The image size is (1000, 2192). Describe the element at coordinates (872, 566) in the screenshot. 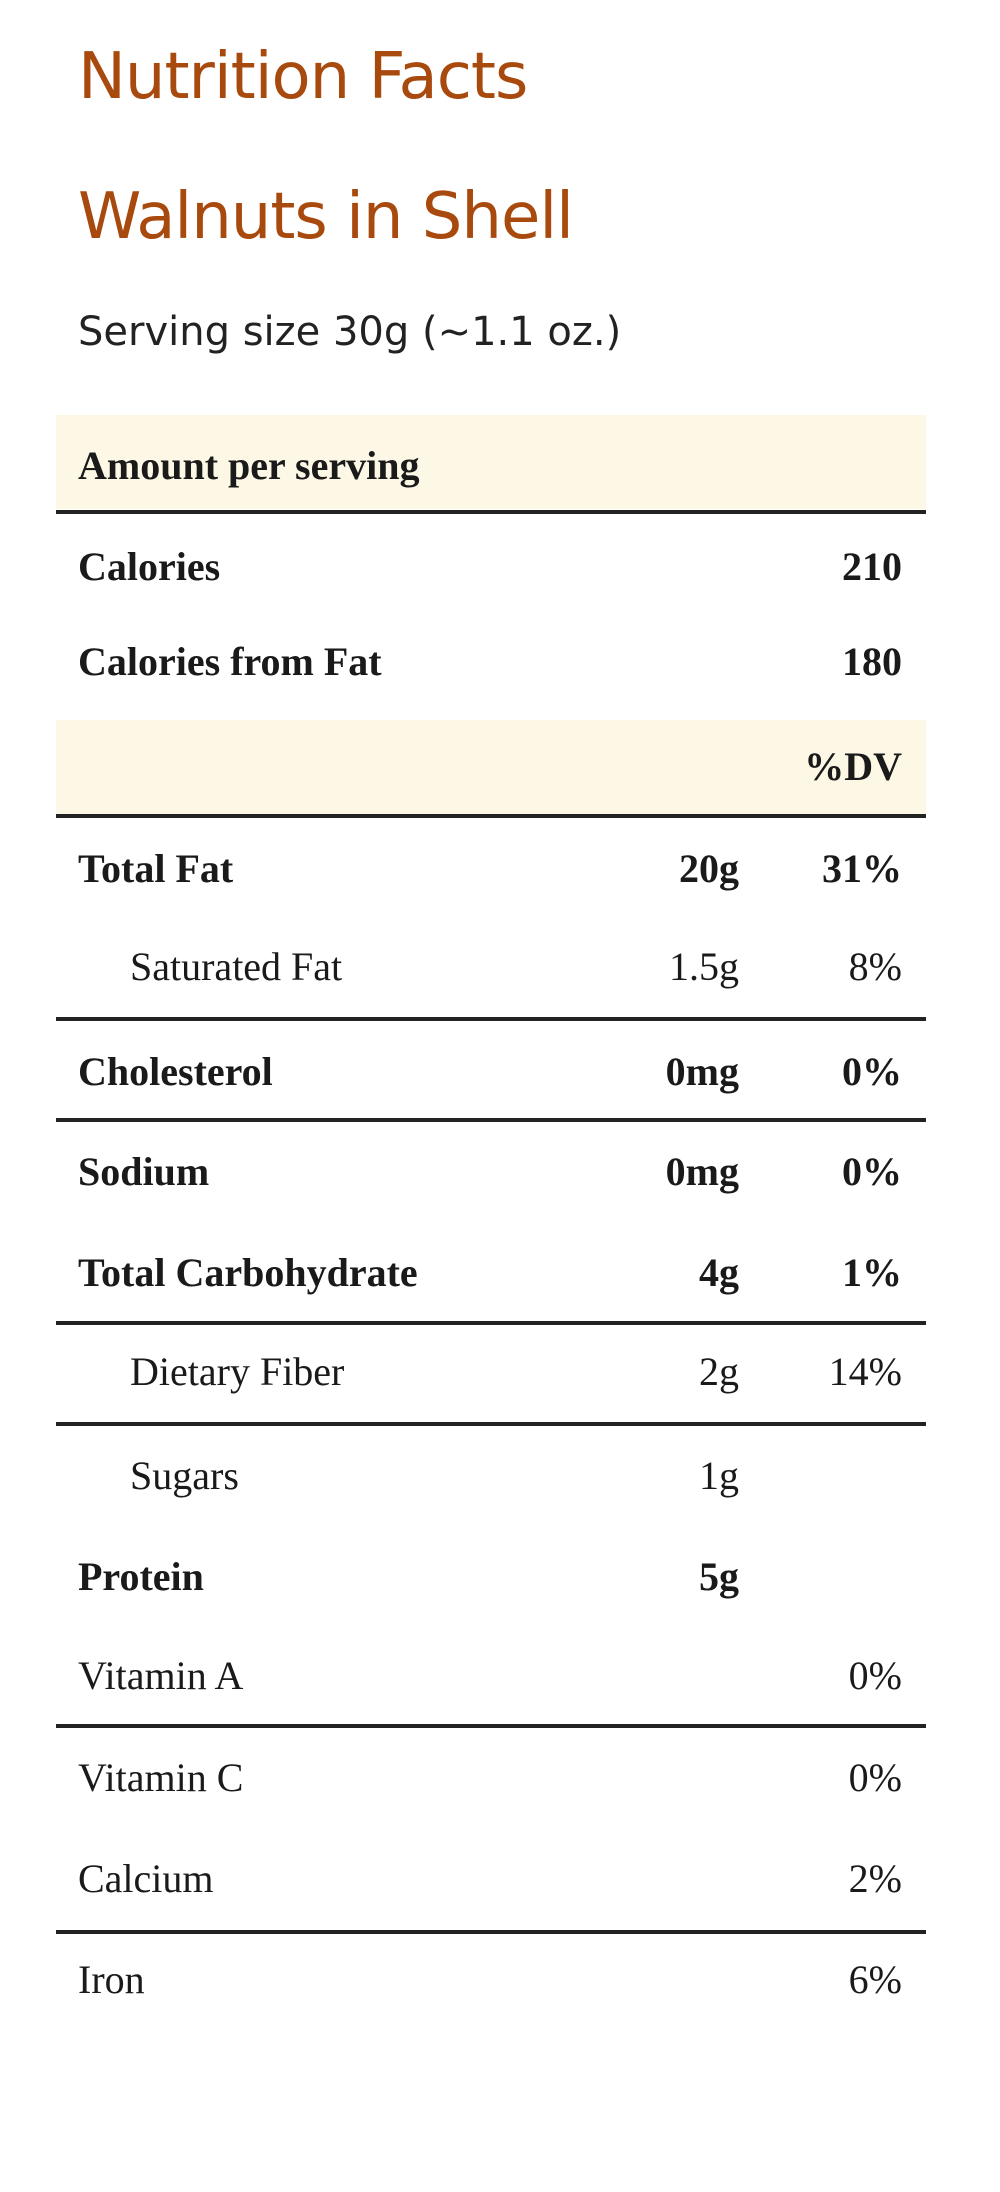

I see `calories-value: 210` at that location.